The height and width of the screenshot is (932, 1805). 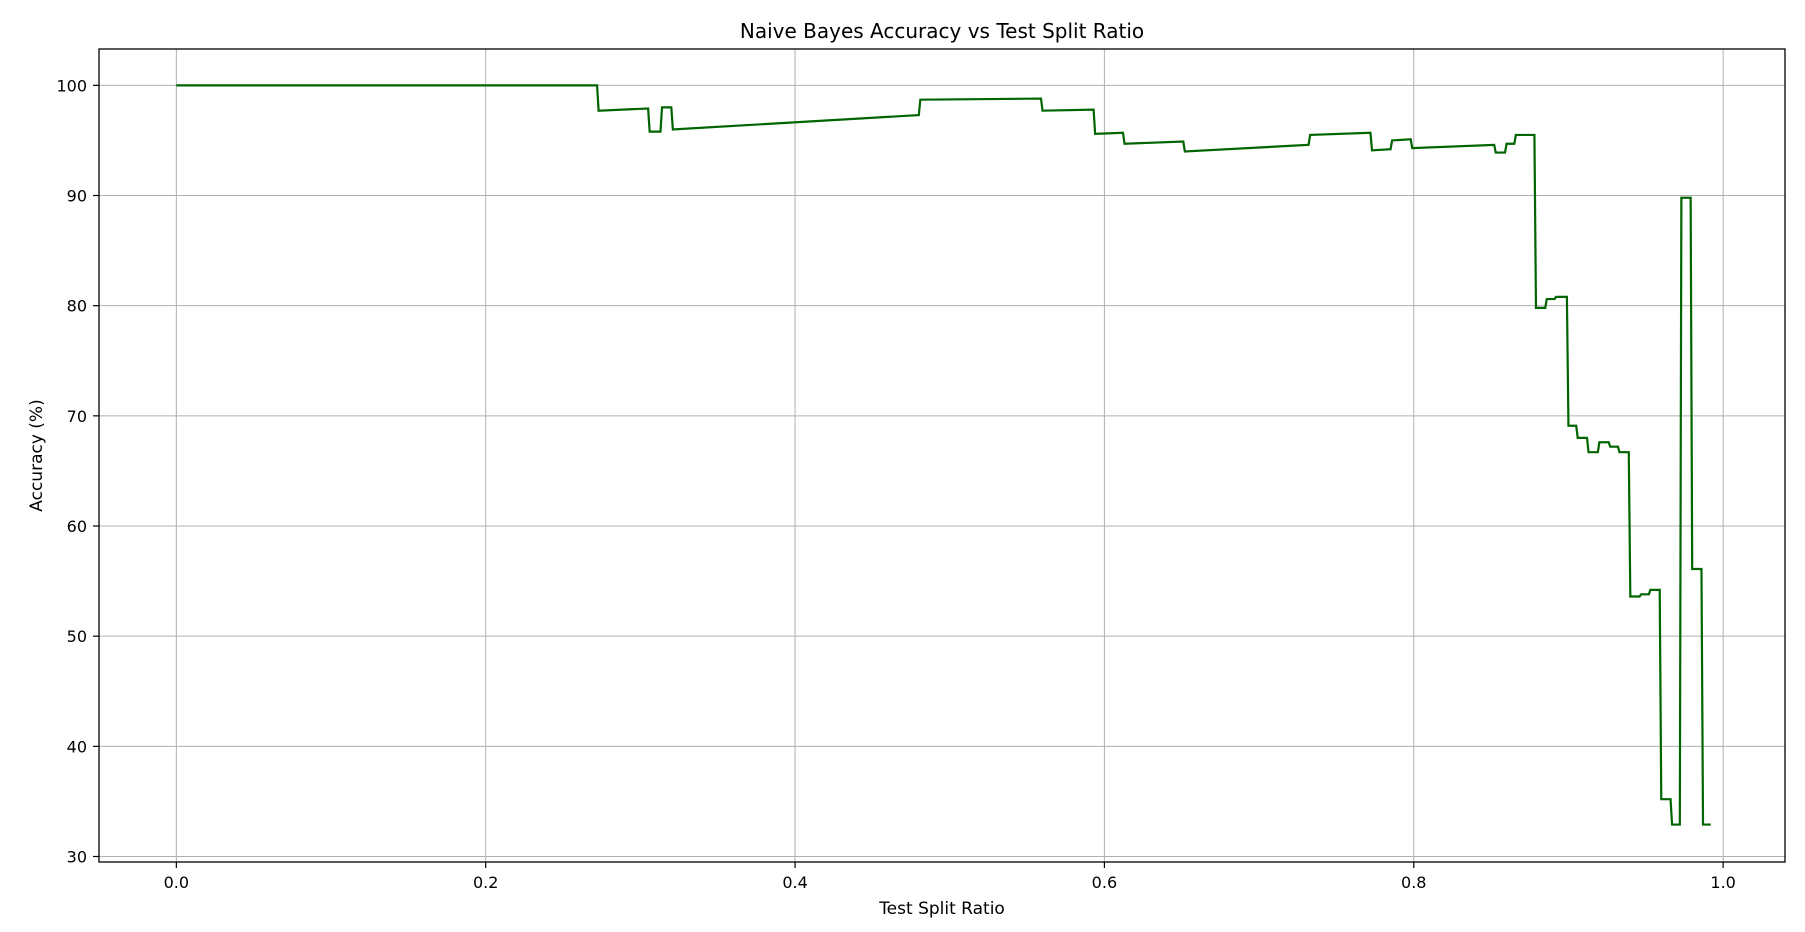 What do you see at coordinates (77, 416) in the screenshot?
I see `y-tick-label: 70` at bounding box center [77, 416].